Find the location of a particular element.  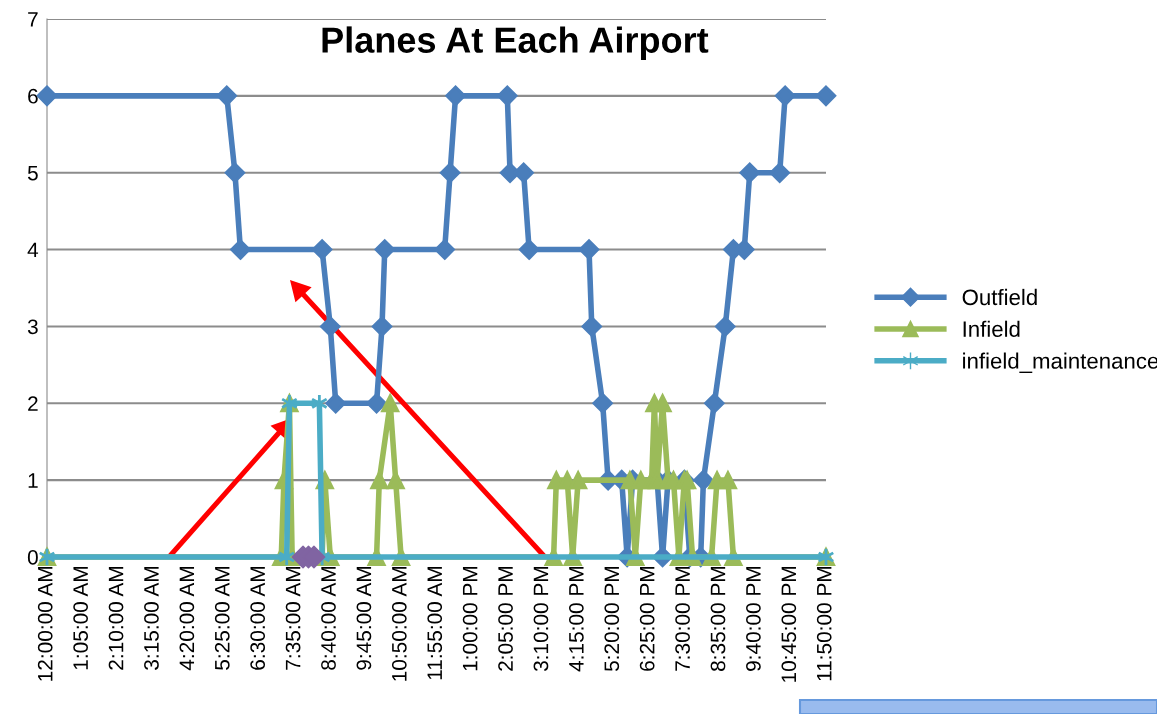

x-tick-label: 2:10:00 AM is located at coordinates (116, 618).